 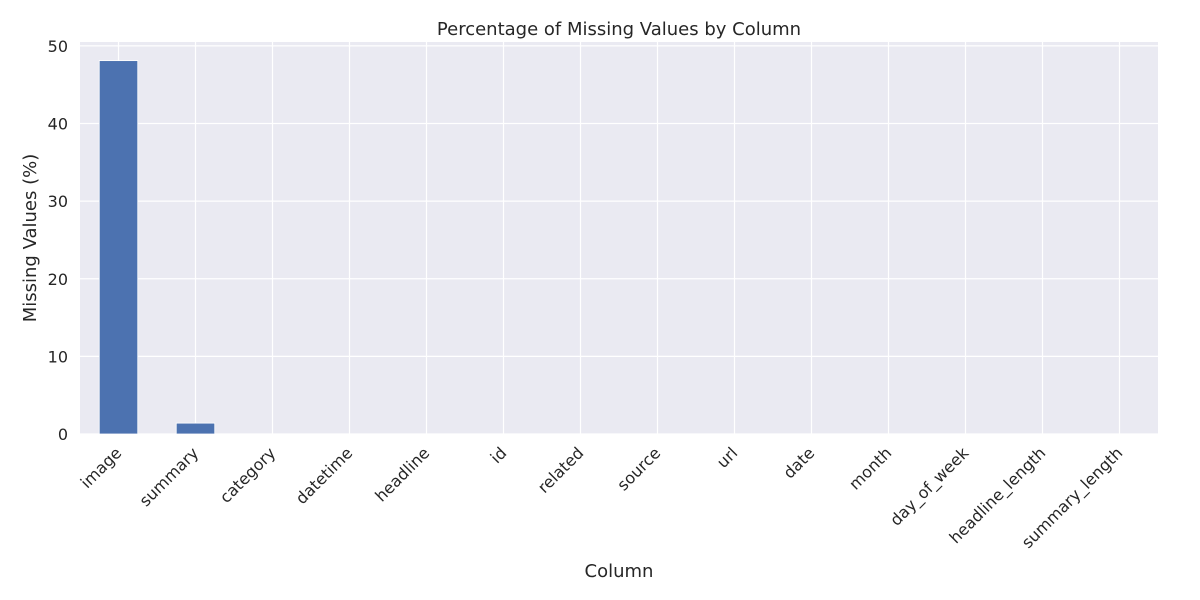 What do you see at coordinates (169, 476) in the screenshot?
I see `x-tick-label: summary` at bounding box center [169, 476].